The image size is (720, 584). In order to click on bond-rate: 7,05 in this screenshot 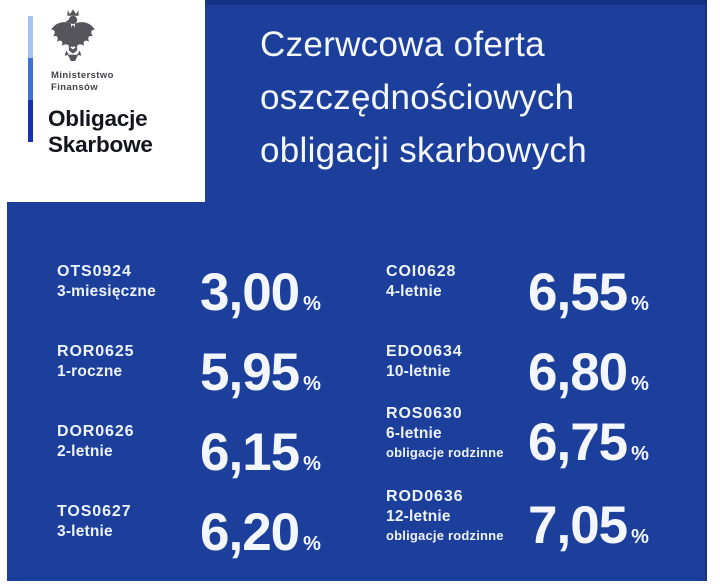, I will do `click(578, 525)`.